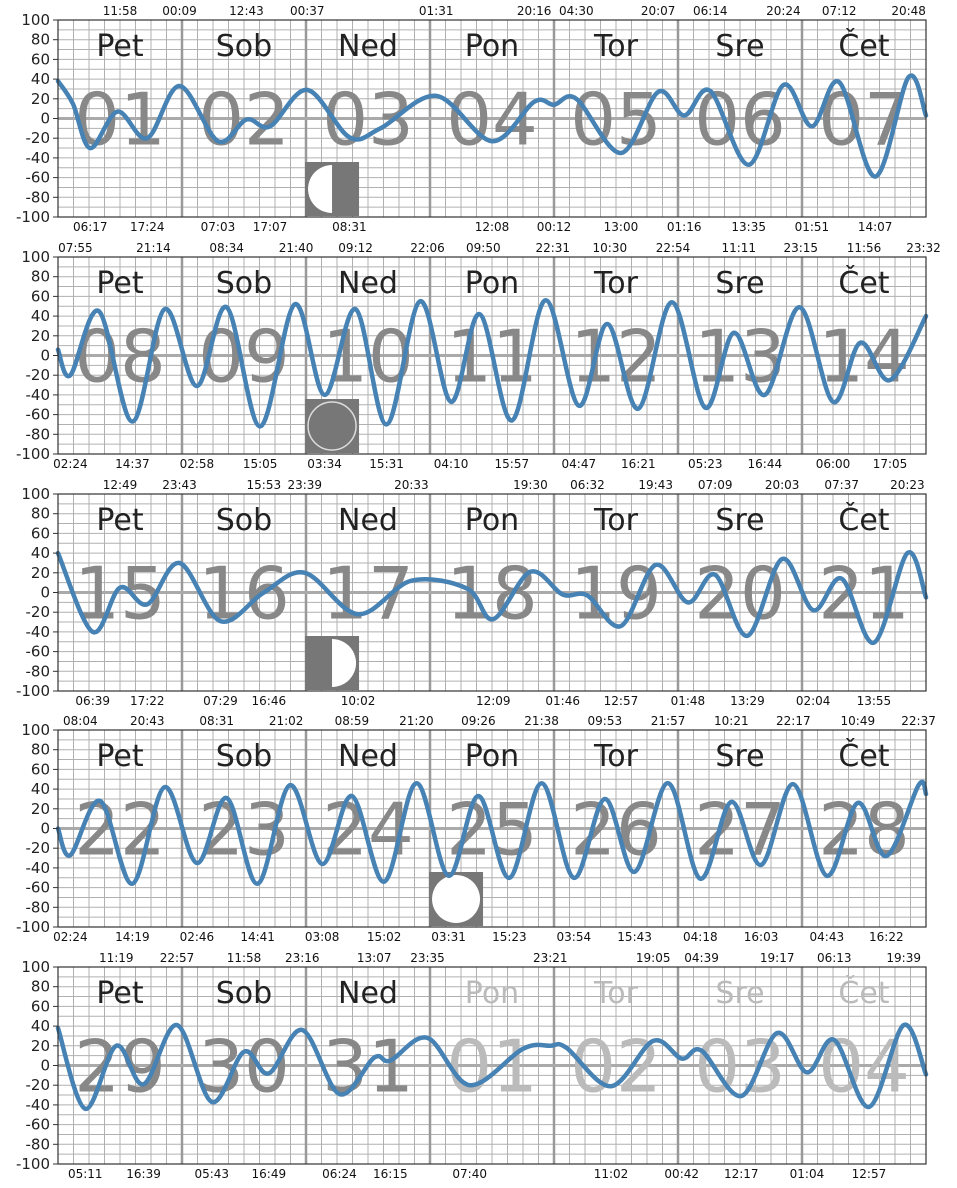 This screenshot has height=1188, width=957. What do you see at coordinates (907, 485) in the screenshot?
I see `high-tide-time: 20:23` at bounding box center [907, 485].